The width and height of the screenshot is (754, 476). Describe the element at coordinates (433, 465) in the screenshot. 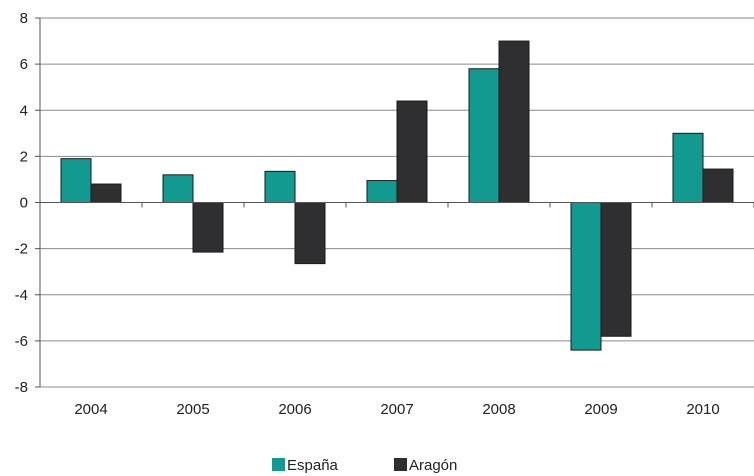

I see `legend-label-aragon: Aragón` at that location.